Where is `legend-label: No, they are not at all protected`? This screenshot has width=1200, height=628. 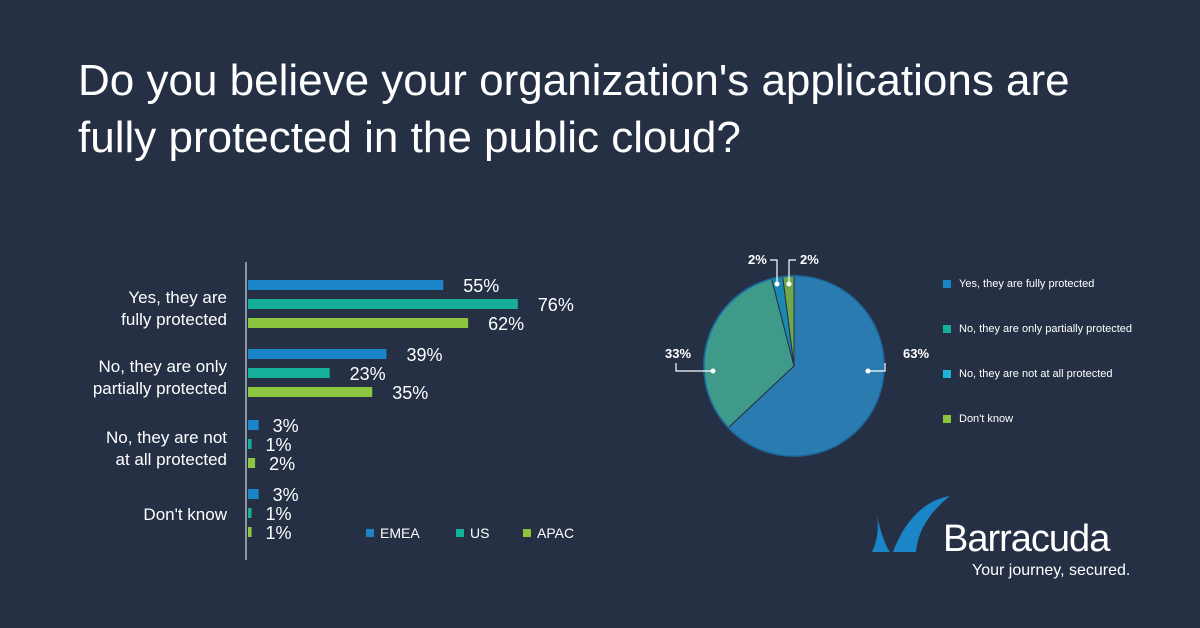
legend-label: No, they are not at all protected is located at coordinates (1036, 374).